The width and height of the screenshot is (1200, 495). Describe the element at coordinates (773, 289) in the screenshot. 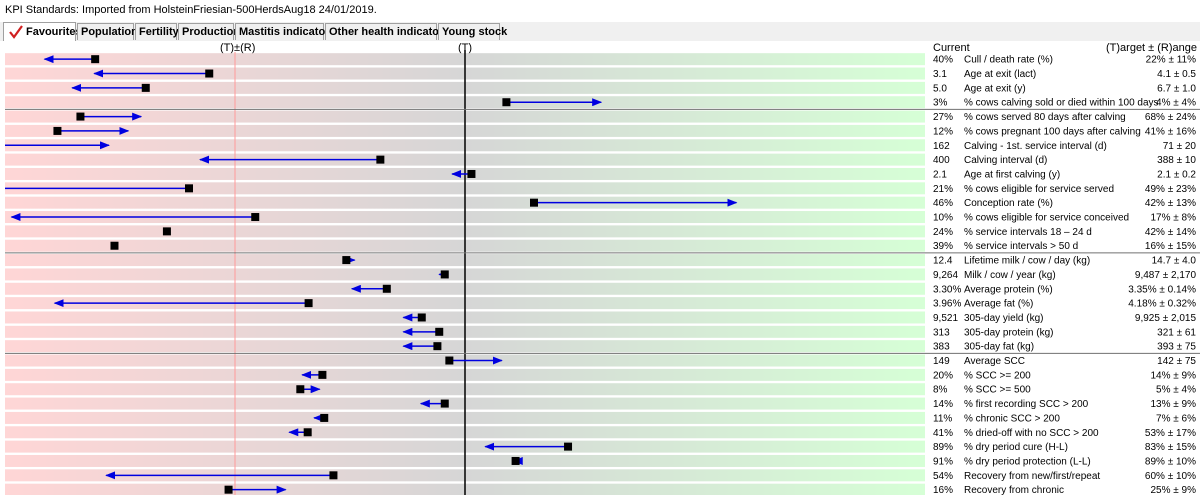

I see `kpi-row: 3.30% Average protein (%) 3.35% ± 0.14%` at that location.